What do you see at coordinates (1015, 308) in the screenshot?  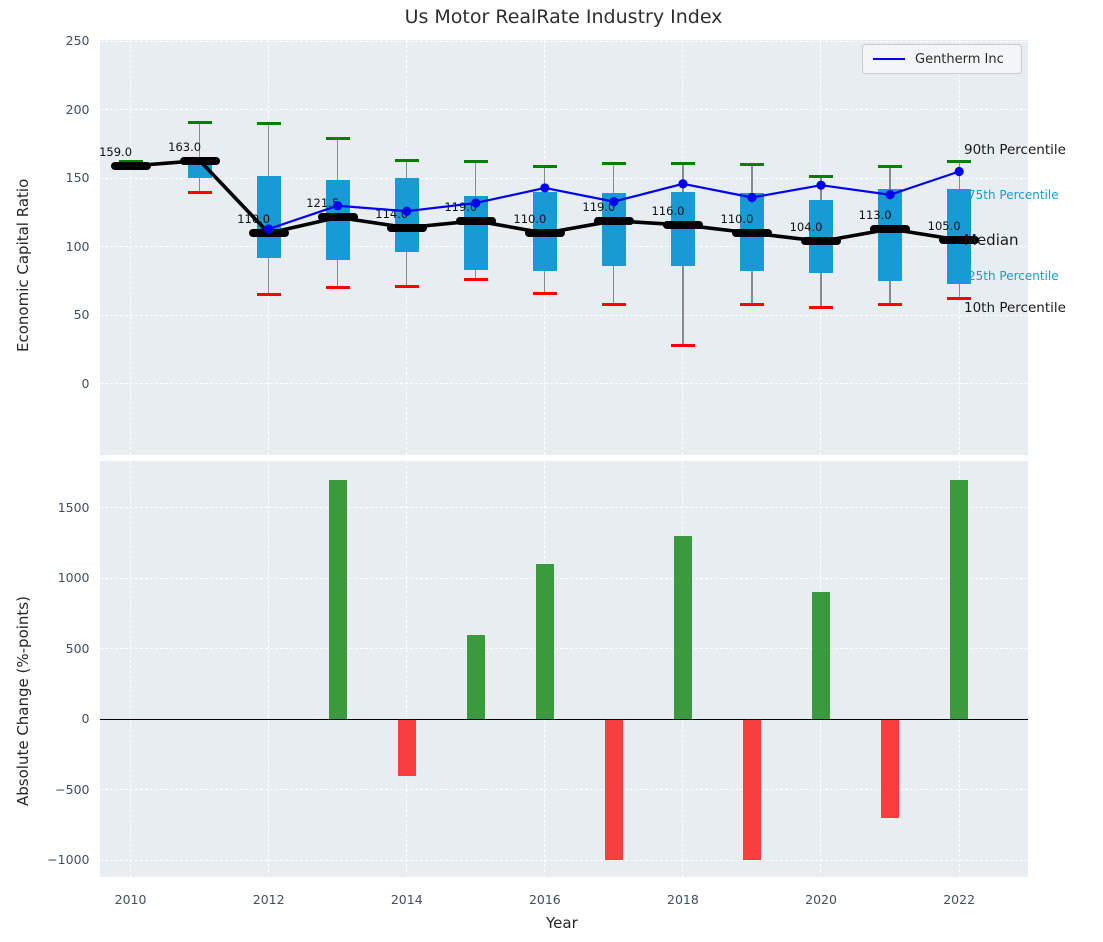 I see `p10-percentile-annotation: 10th Percentile` at bounding box center [1015, 308].